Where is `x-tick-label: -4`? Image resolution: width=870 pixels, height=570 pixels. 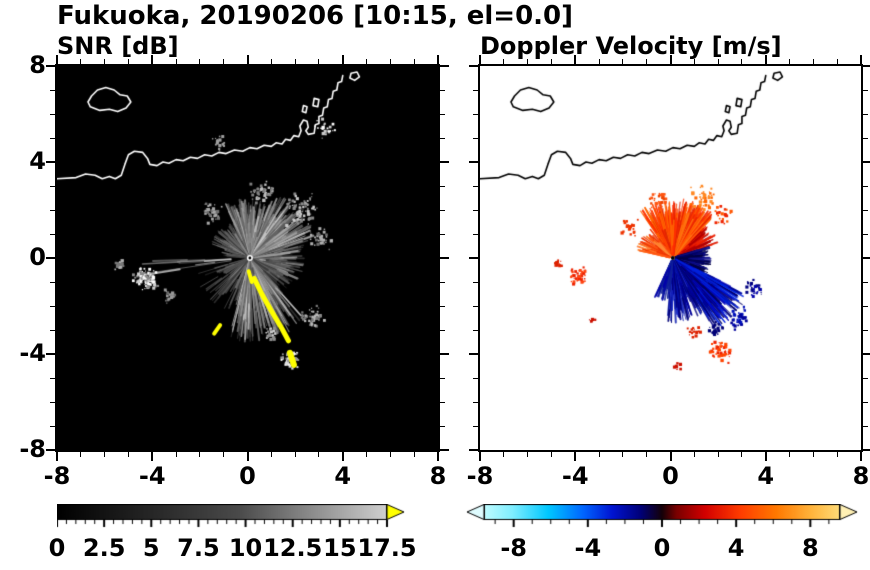 x-tick-label: -4 is located at coordinates (575, 476).